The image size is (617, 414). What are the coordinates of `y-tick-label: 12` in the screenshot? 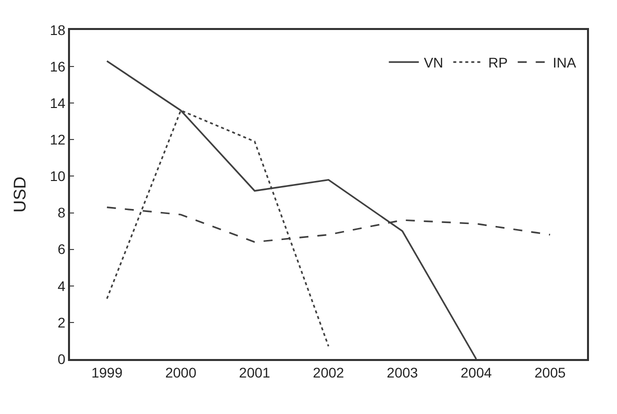 It's located at (58, 140).